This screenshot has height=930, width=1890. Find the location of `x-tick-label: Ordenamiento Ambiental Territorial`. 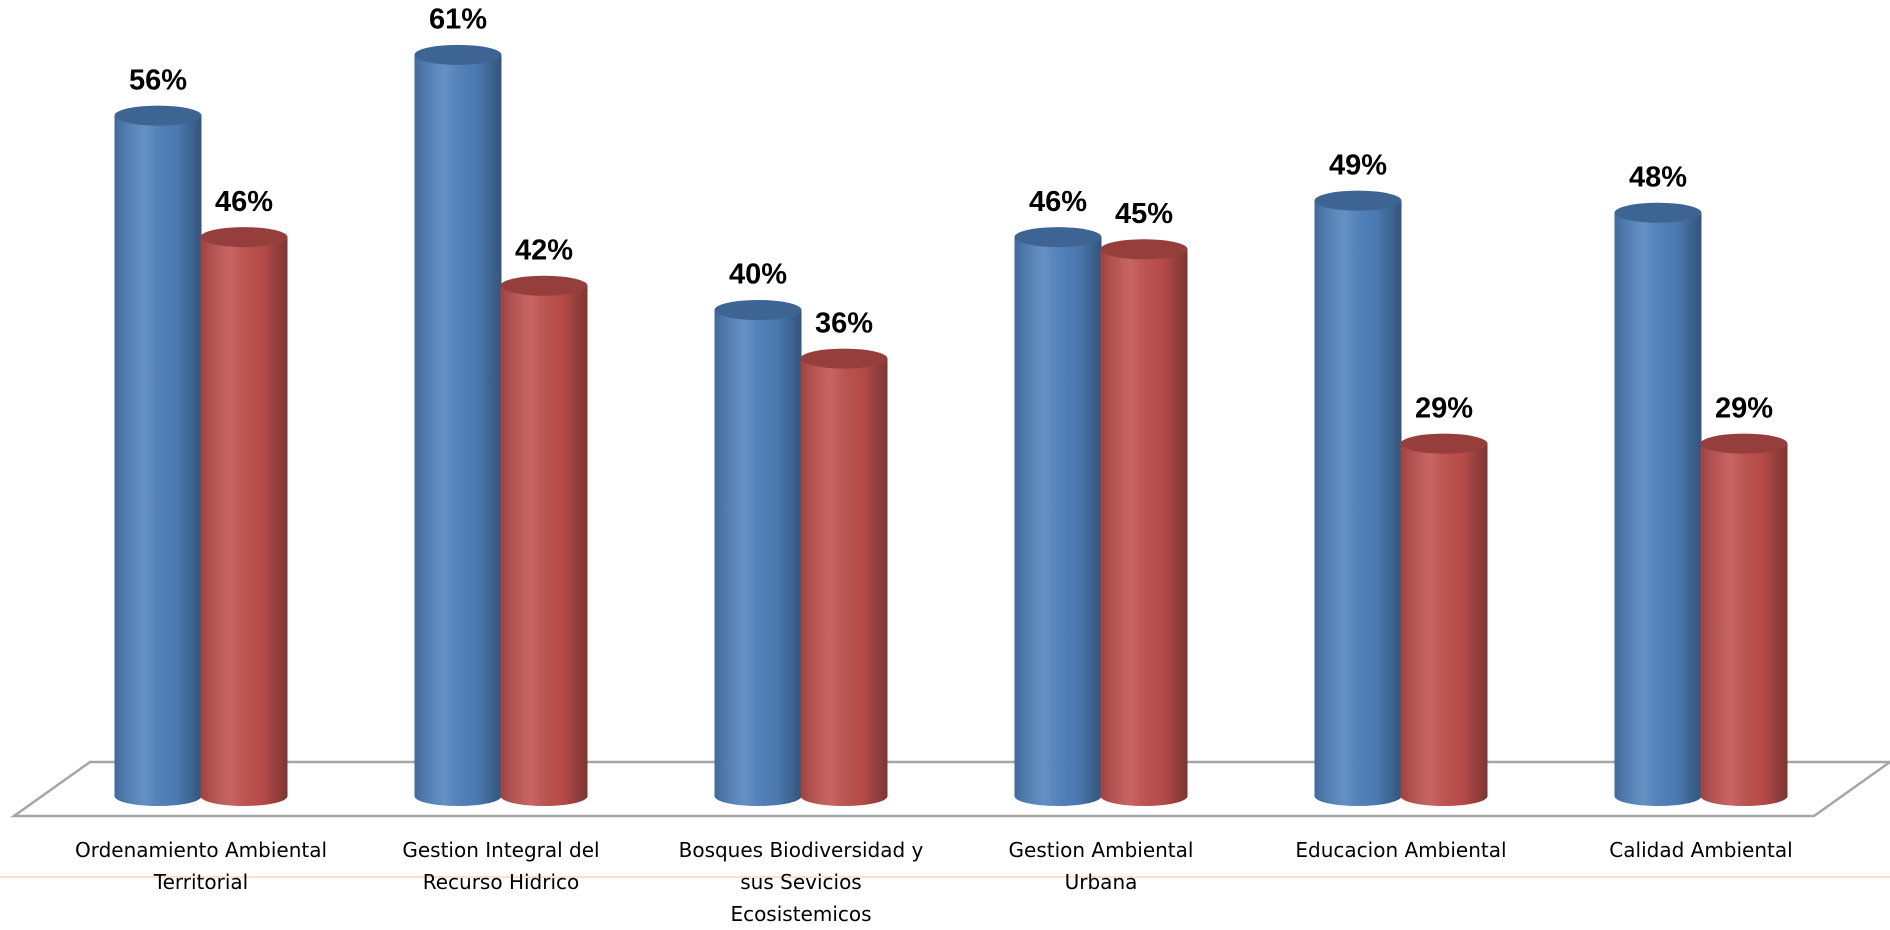

x-tick-label: Ordenamiento Ambiental Territorial is located at coordinates (201, 866).